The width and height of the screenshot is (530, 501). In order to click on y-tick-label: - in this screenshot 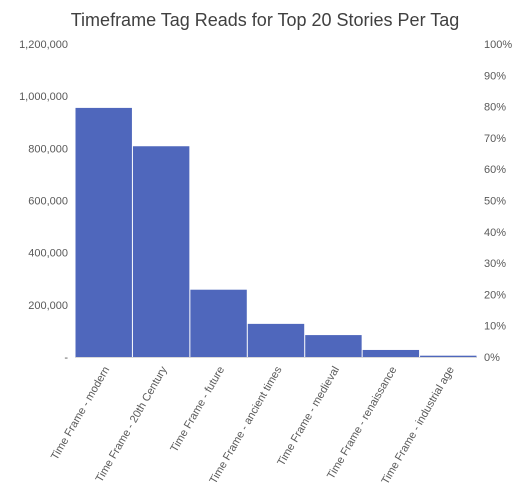, I will do `click(66, 358)`.